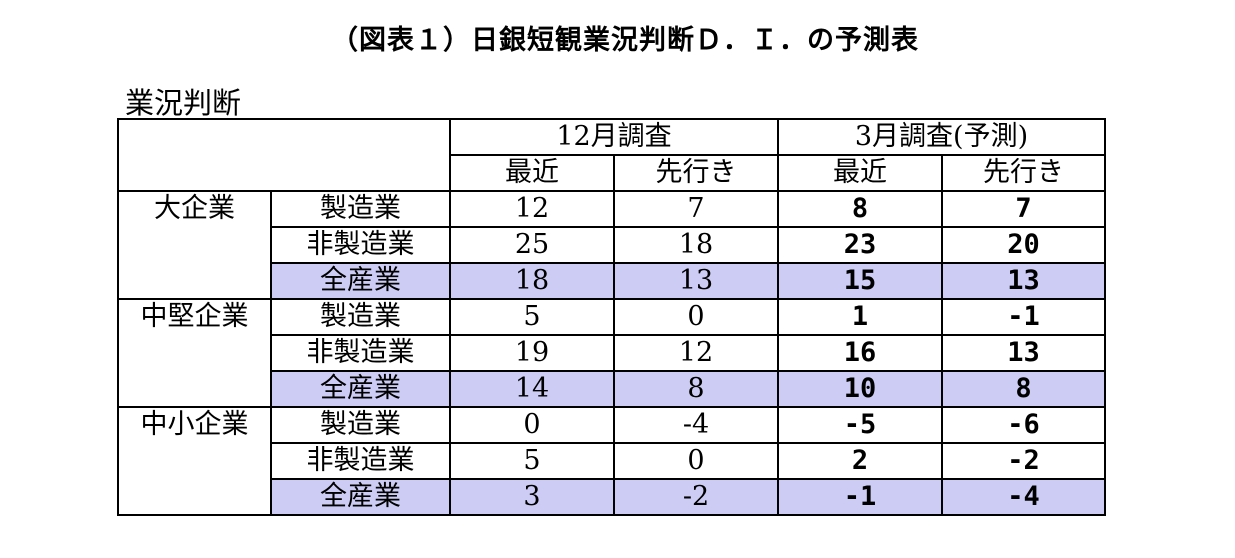 Image resolution: width=1235 pixels, height=558 pixels. What do you see at coordinates (532, 173) in the screenshot?
I see `header-dec-recent: 最近` at bounding box center [532, 173].